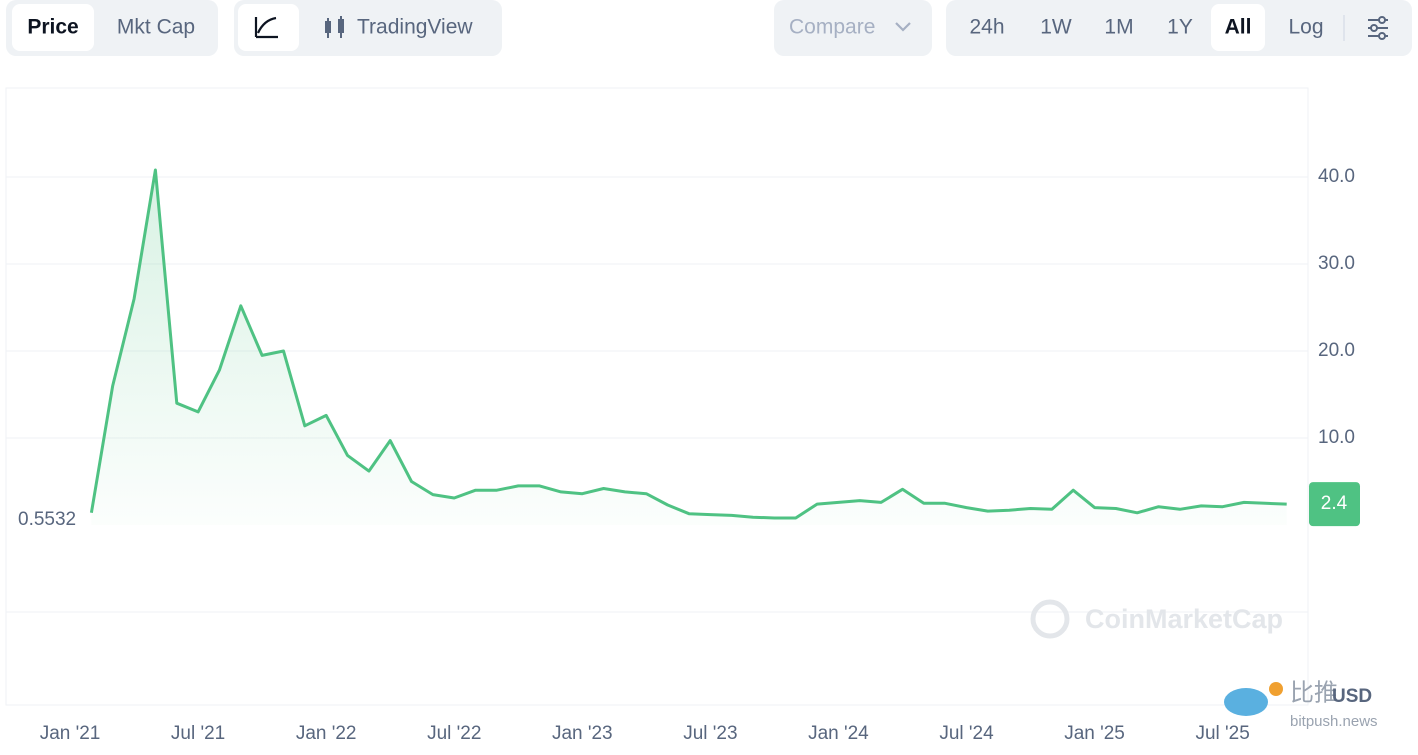 This screenshot has width=1418, height=755. Describe the element at coordinates (903, 27) in the screenshot. I see `chevron` at that location.